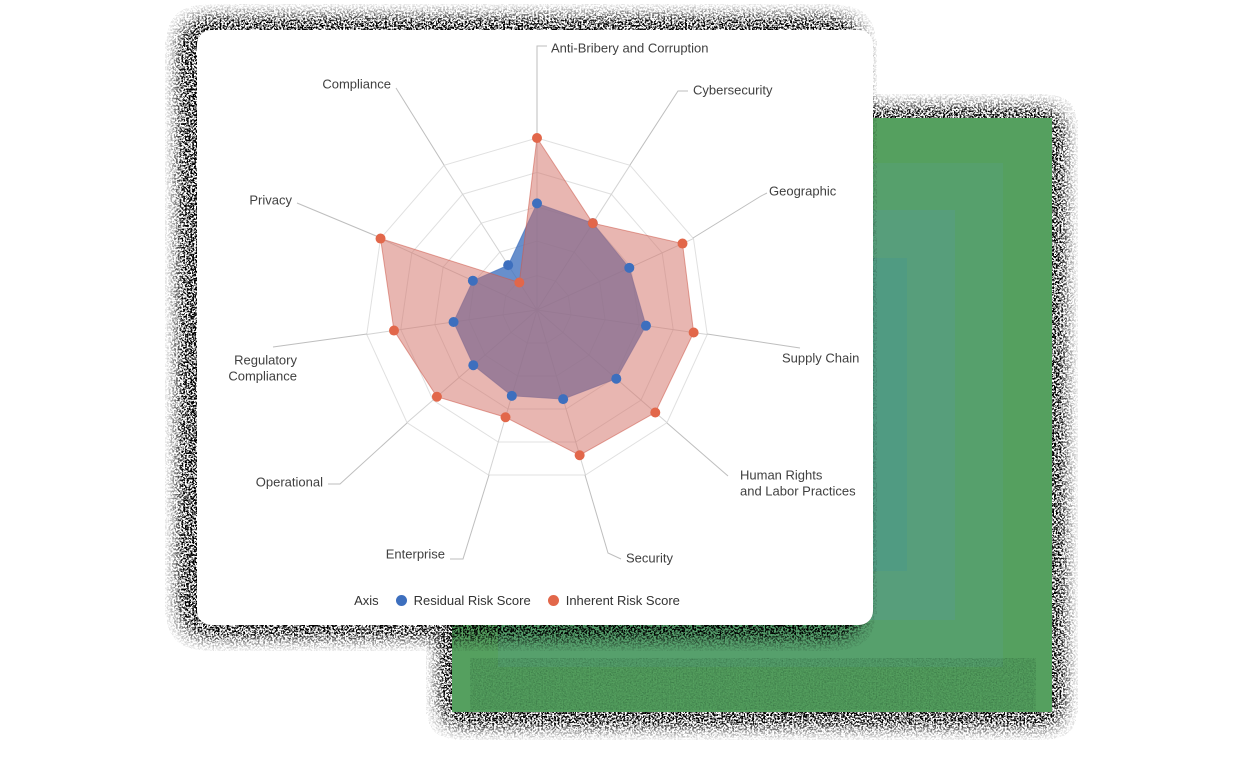 The image size is (1248, 774). Describe the element at coordinates (579, 455) in the screenshot. I see `data-point-inherent-security` at that location.